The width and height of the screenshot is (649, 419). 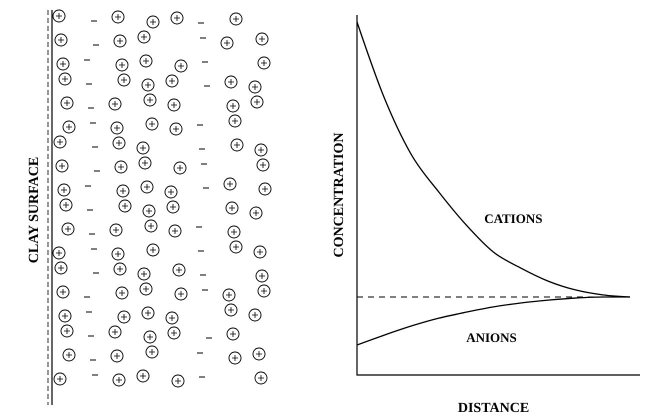 I want to click on series-label: ANIONS, so click(x=491, y=338).